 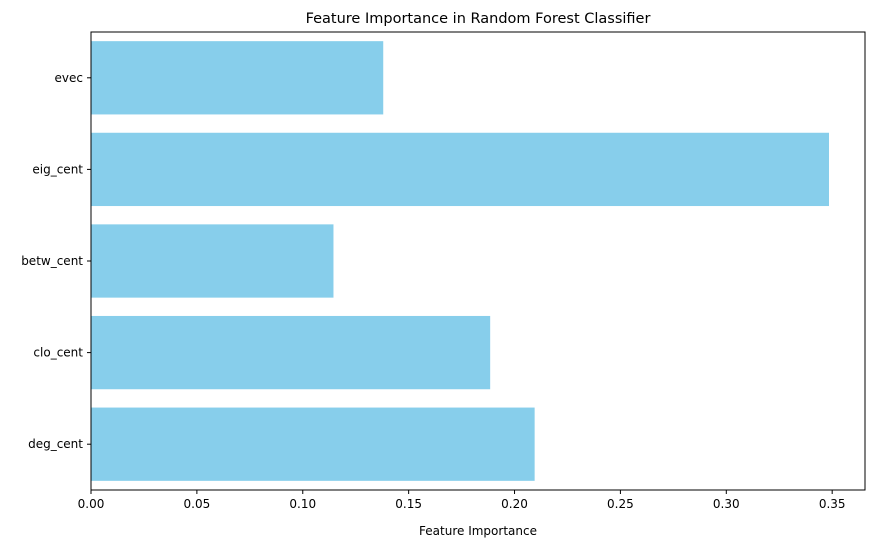 I want to click on x-tick-label: 0.30, so click(x=726, y=504).